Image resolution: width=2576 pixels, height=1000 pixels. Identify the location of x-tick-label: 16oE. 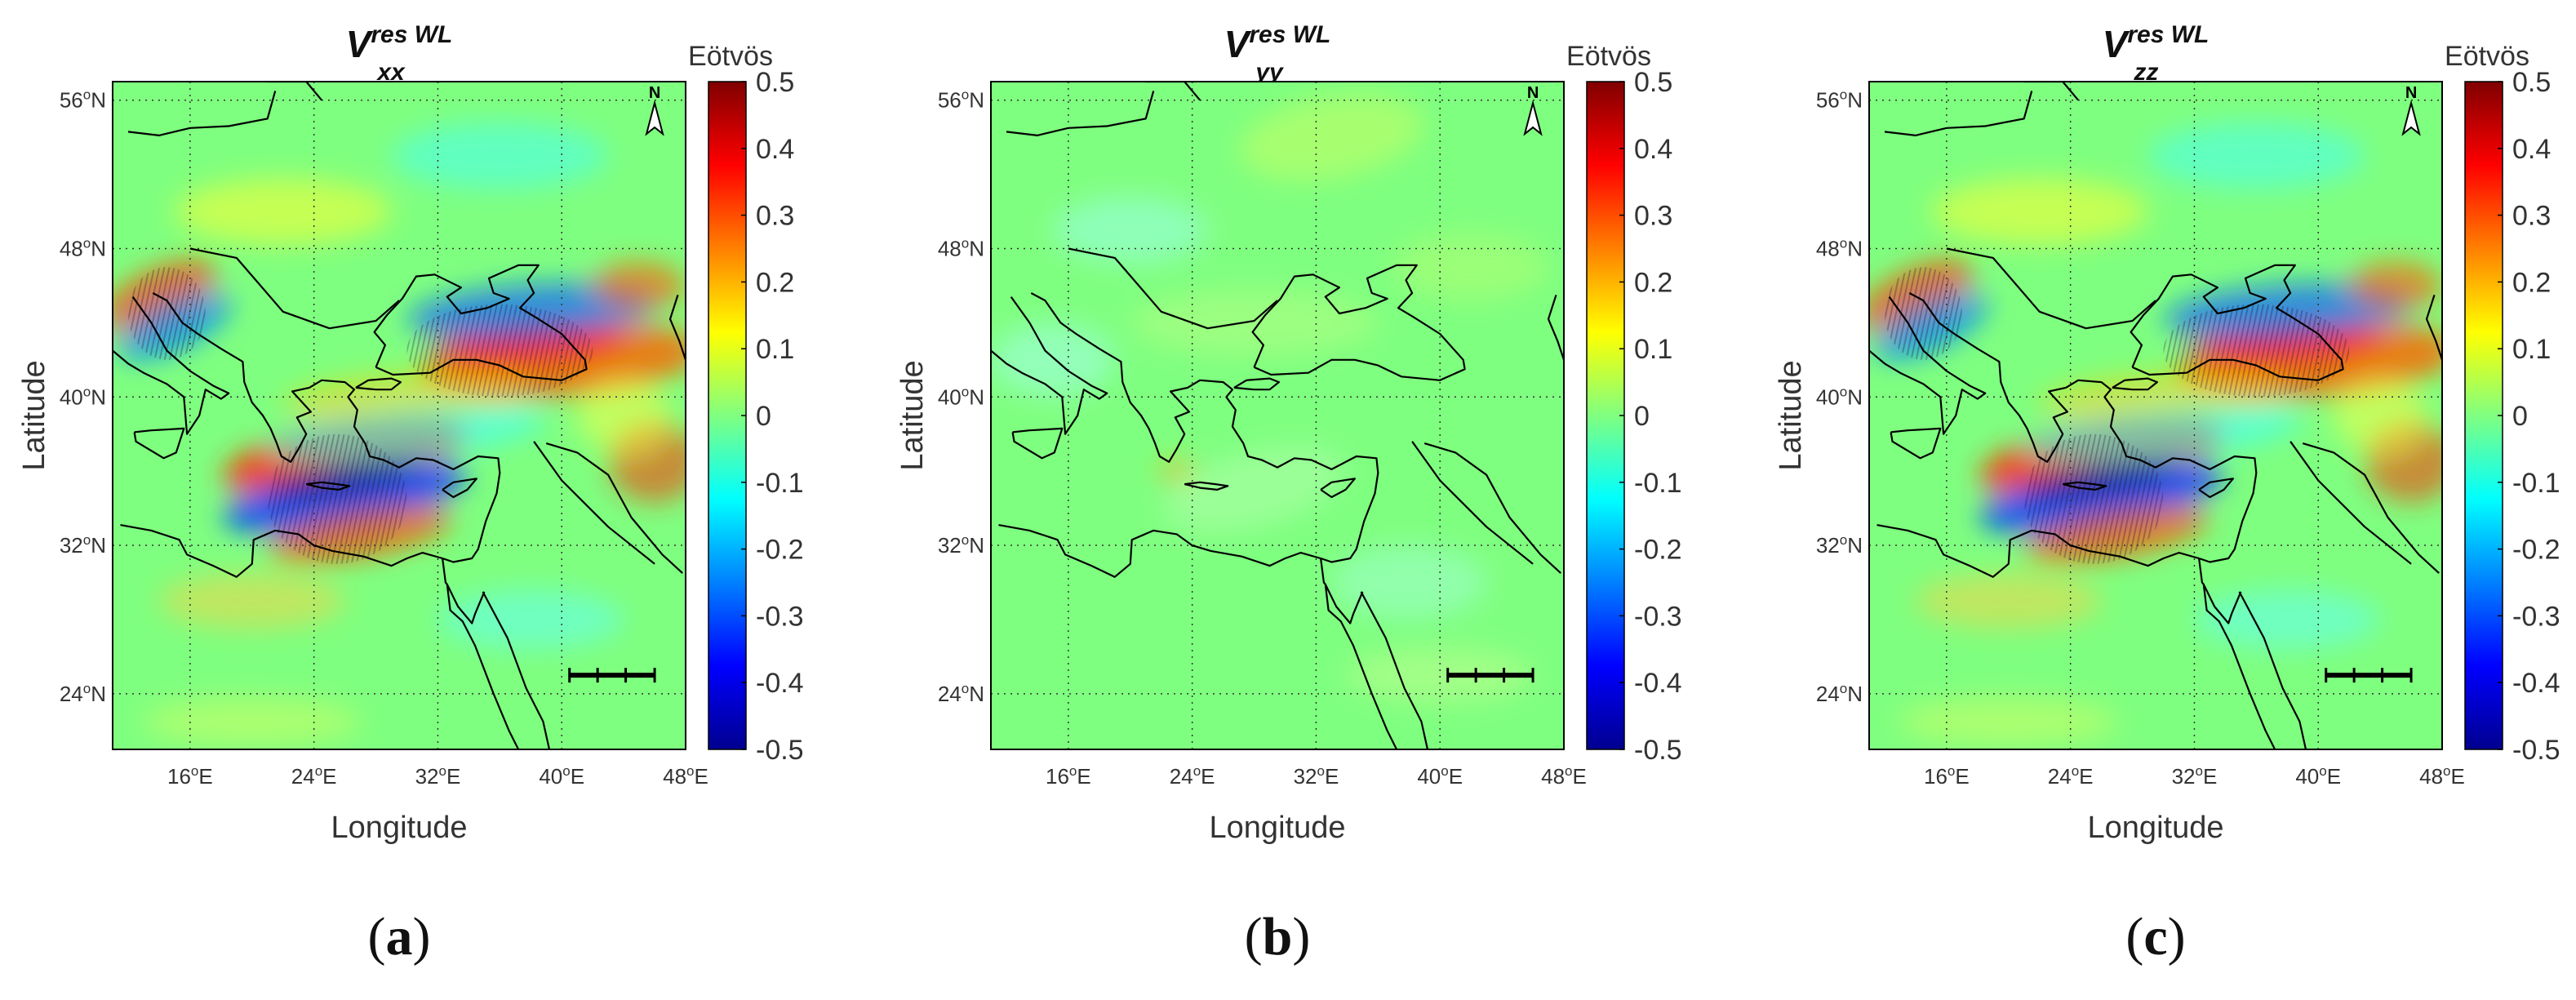
(1947, 776).